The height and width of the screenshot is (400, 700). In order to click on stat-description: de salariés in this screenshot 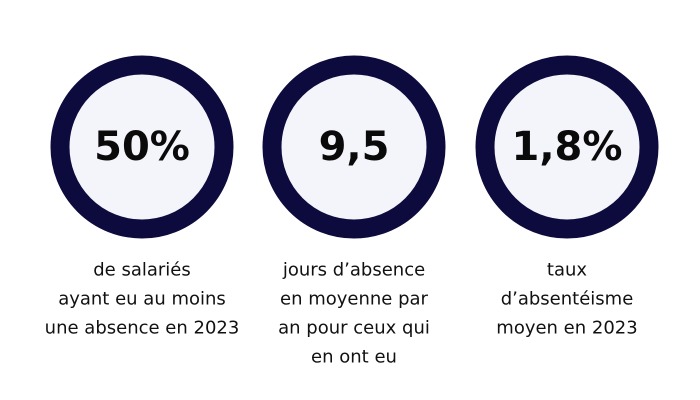, I will do `click(142, 270)`.